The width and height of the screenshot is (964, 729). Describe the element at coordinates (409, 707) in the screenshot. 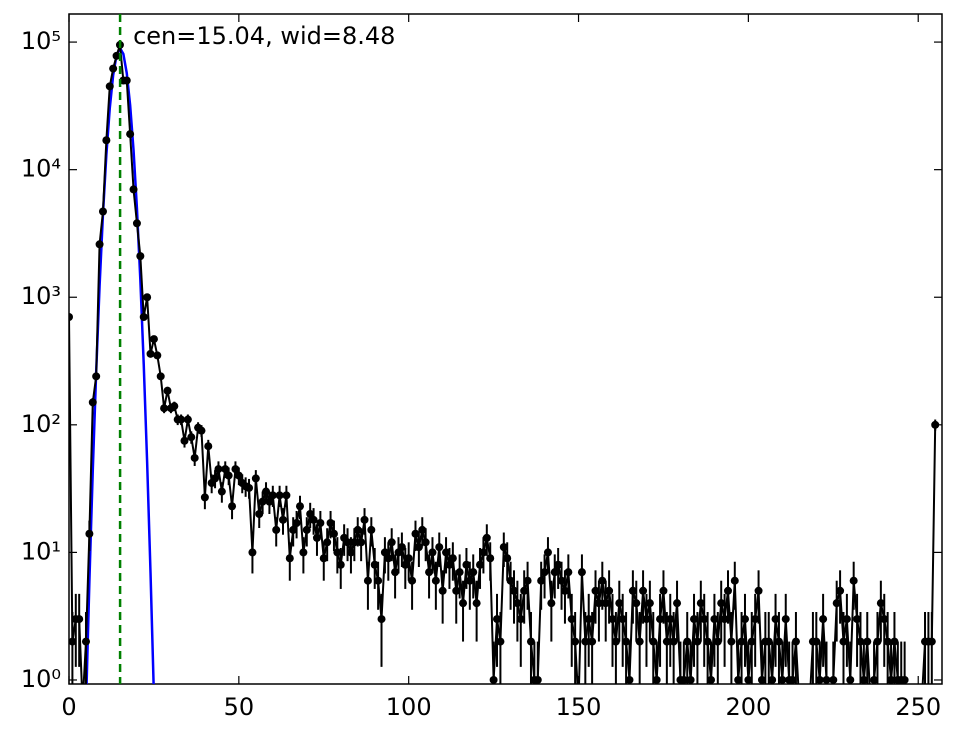

I see `x-tick-label: 100` at that location.